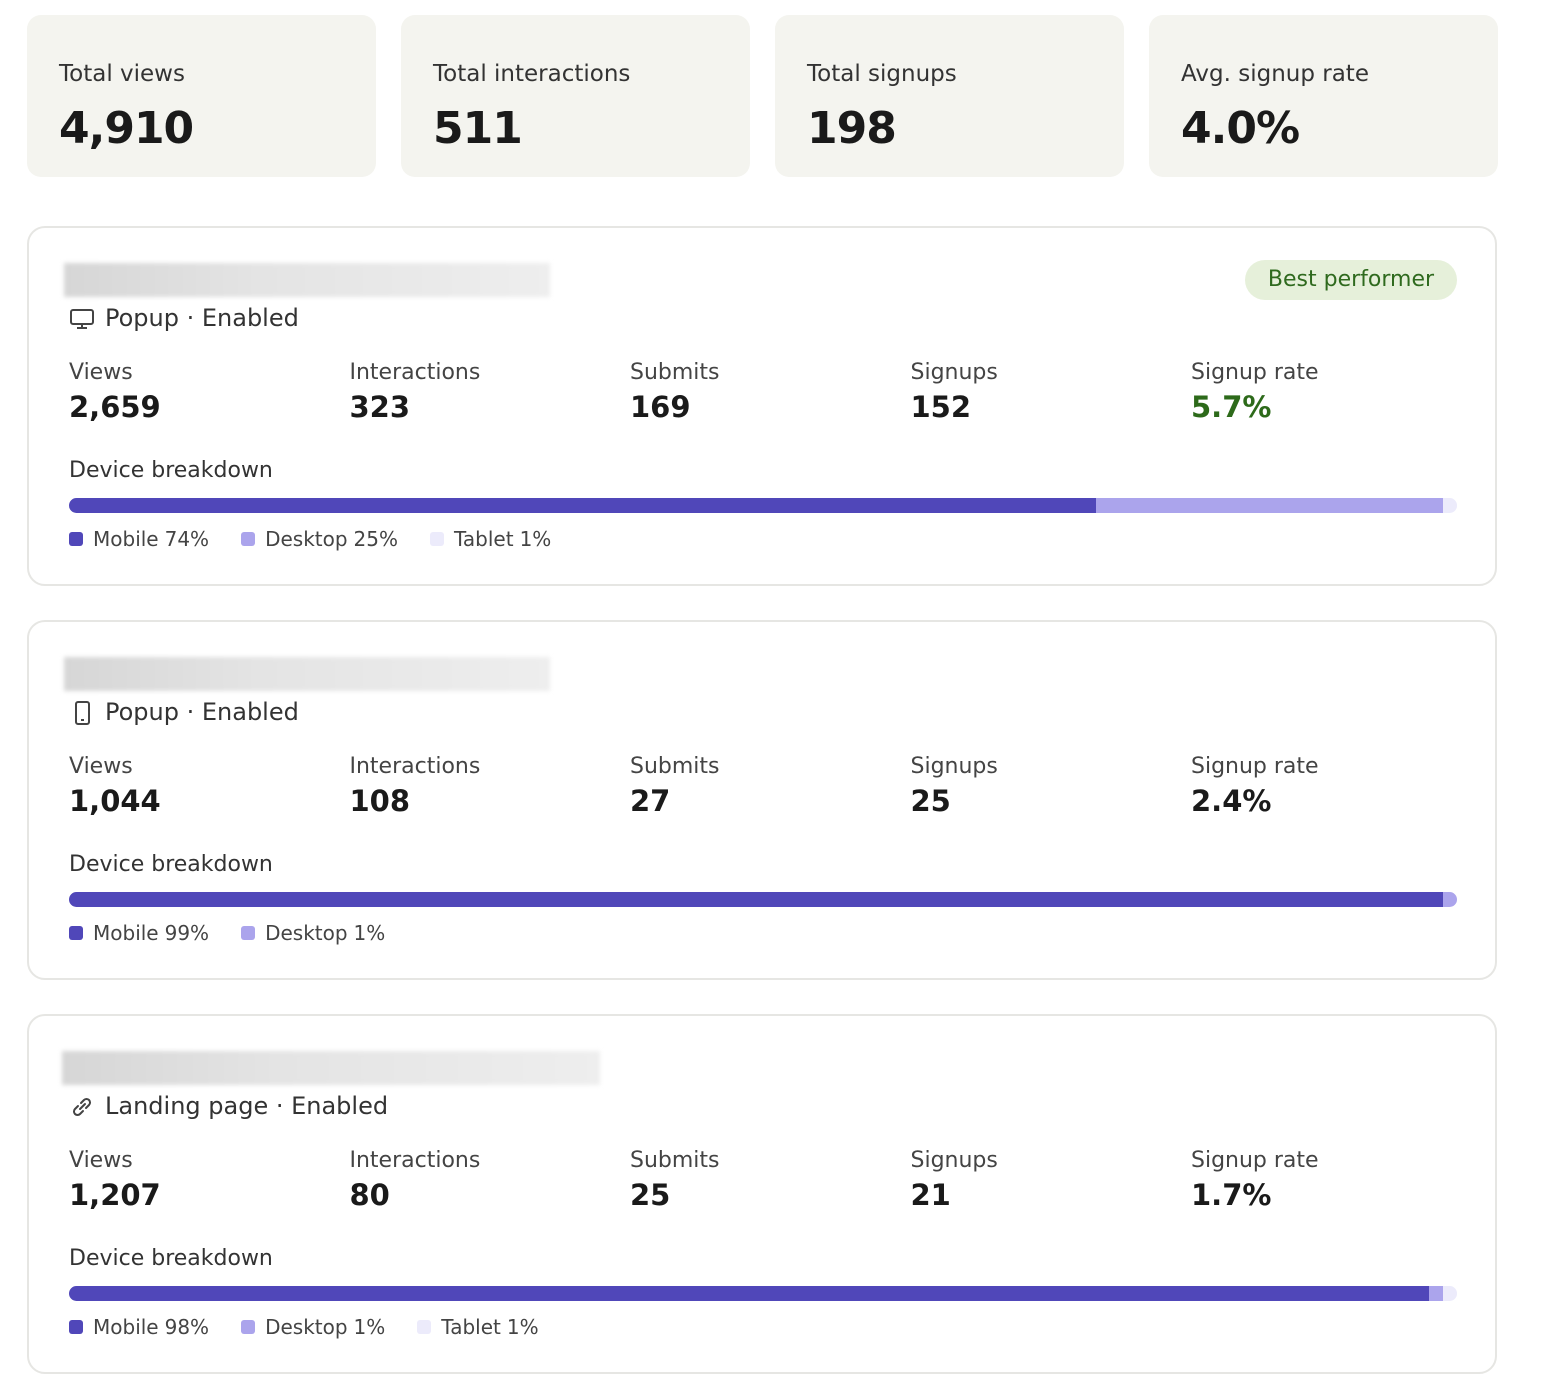  What do you see at coordinates (532, 74) in the screenshot?
I see `stat-label: Total interactions` at bounding box center [532, 74].